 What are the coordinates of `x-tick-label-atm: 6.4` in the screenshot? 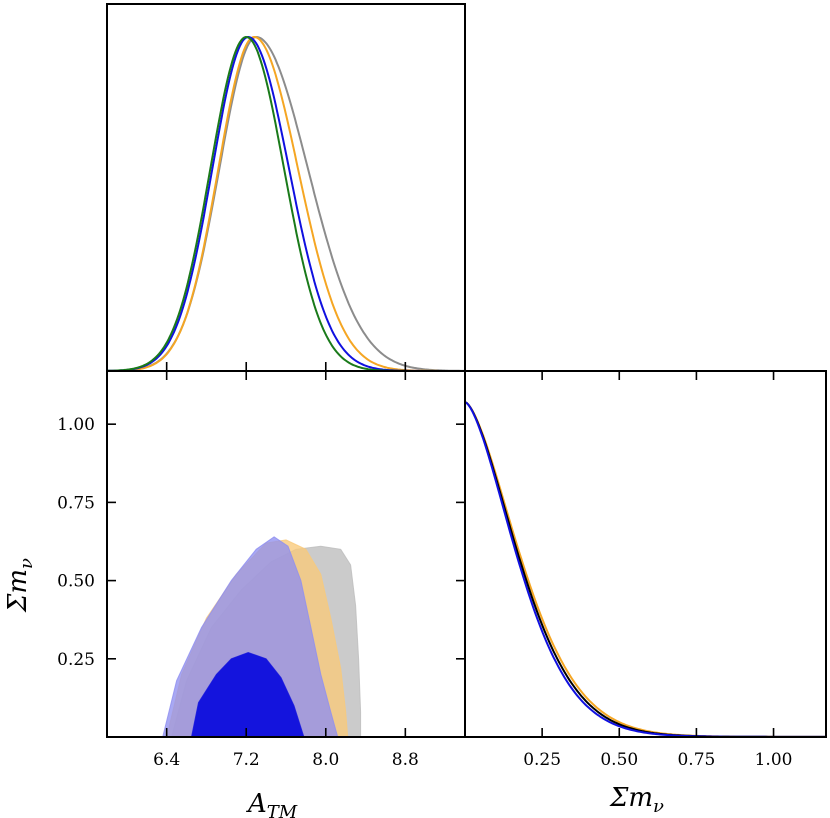 It's located at (166, 760).